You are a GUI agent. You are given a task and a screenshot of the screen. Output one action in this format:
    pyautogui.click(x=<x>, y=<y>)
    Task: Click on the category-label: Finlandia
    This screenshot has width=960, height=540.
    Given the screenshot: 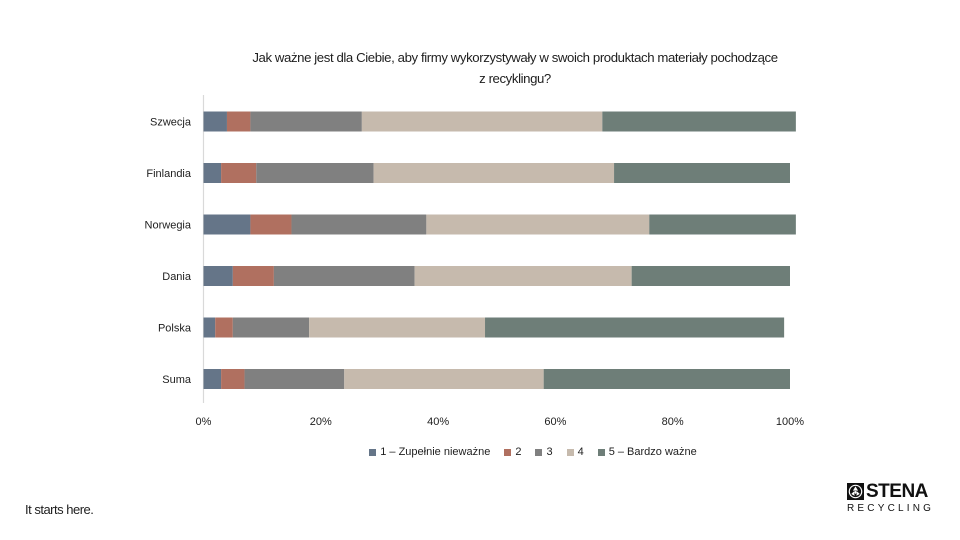 What is the action you would take?
    pyautogui.click(x=169, y=174)
    